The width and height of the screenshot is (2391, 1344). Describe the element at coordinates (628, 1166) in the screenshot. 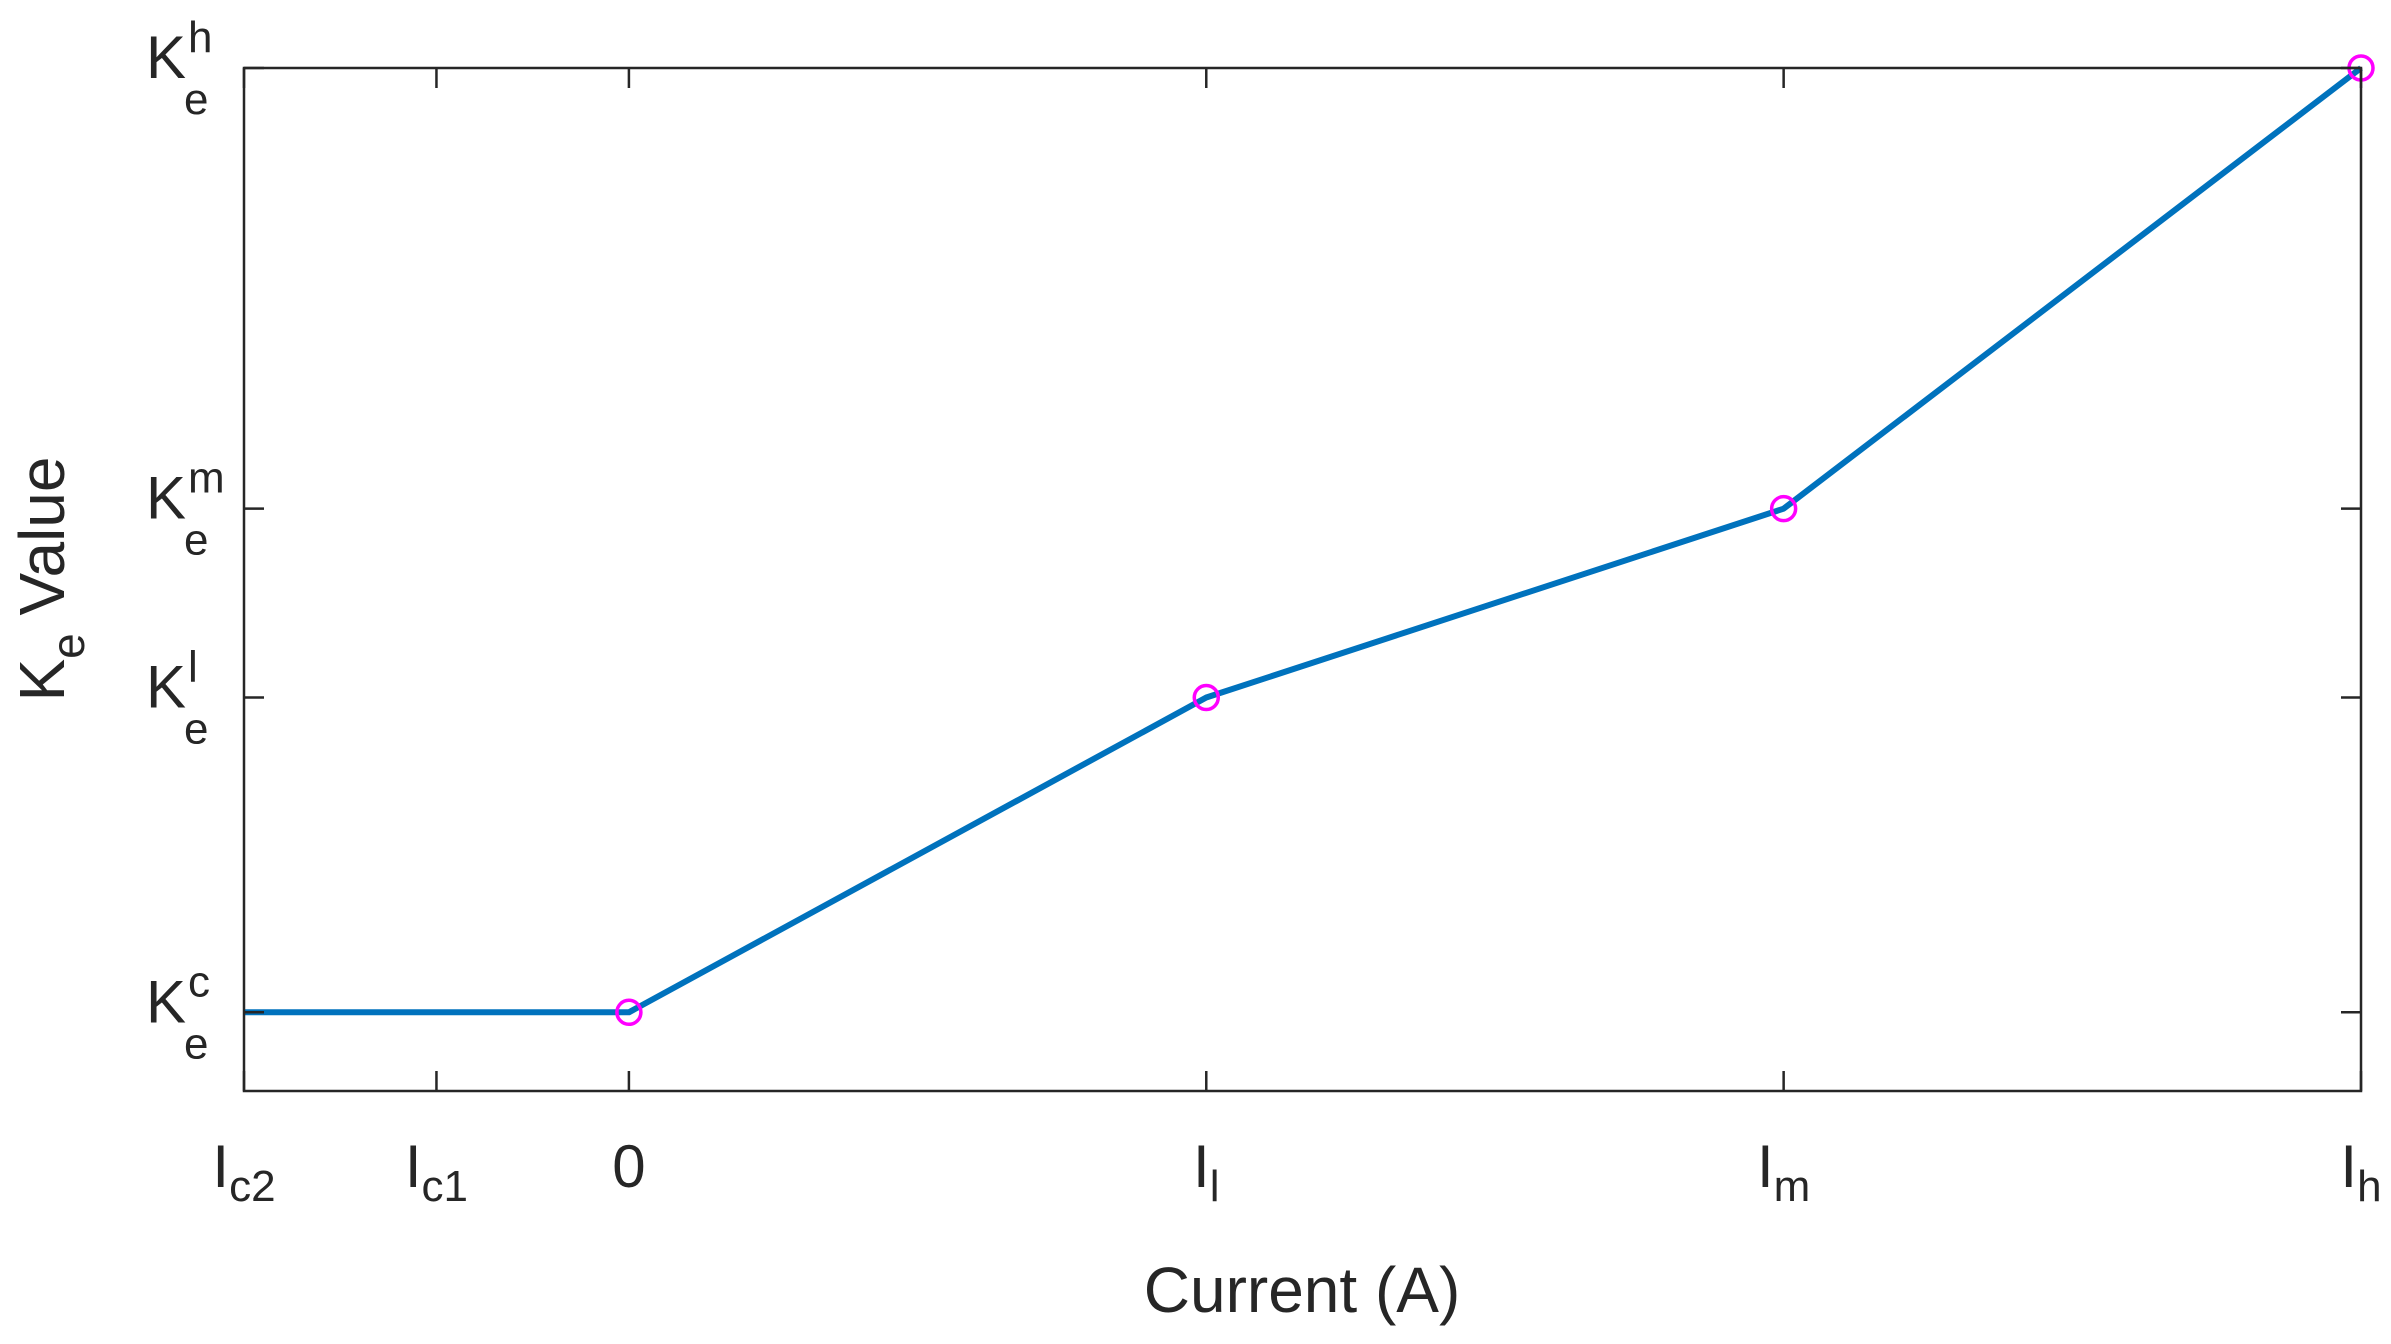

I see `x-tick-label: 0` at that location.